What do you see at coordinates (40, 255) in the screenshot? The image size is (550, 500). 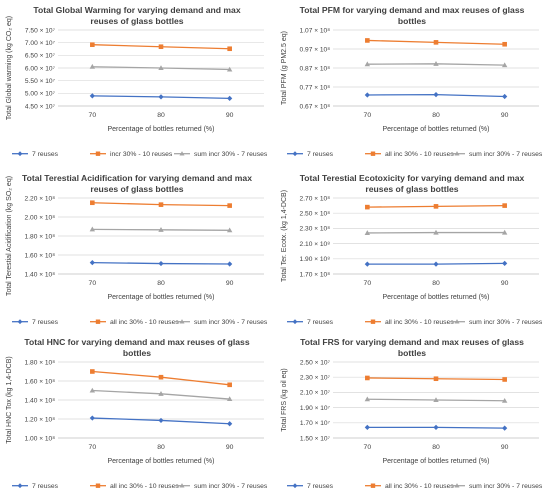 I see `y-tick-label: 1.60 × 10⁸` at bounding box center [40, 255].